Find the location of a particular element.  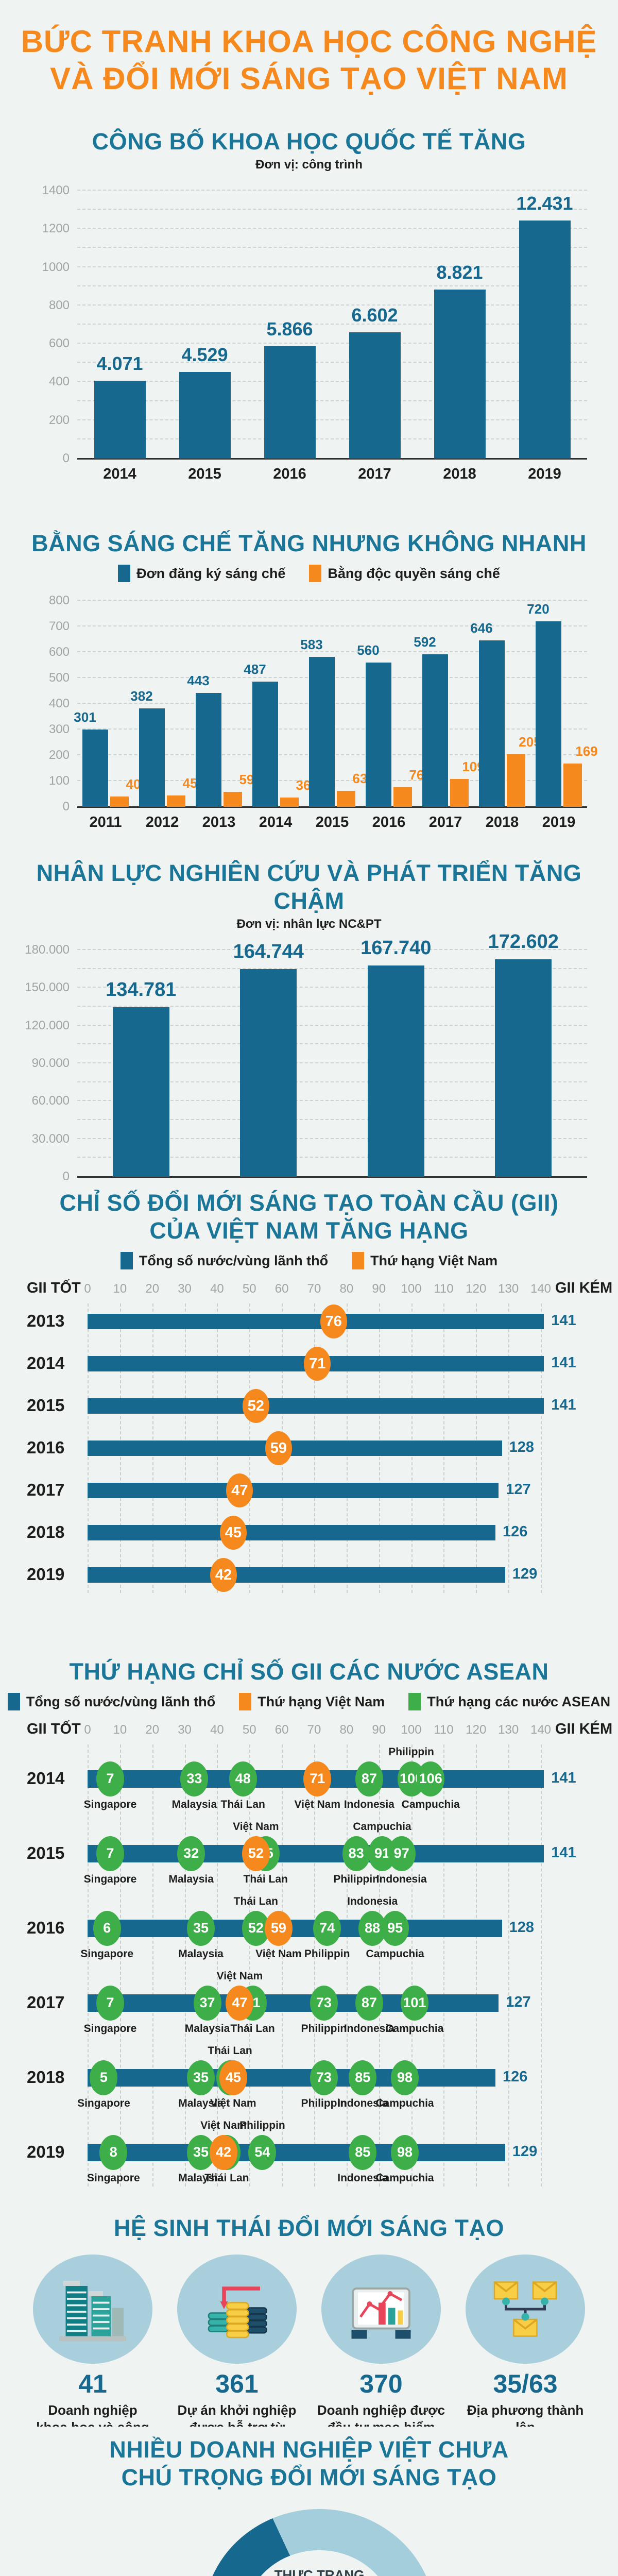

bar-value: 12.431 is located at coordinates (545, 203).